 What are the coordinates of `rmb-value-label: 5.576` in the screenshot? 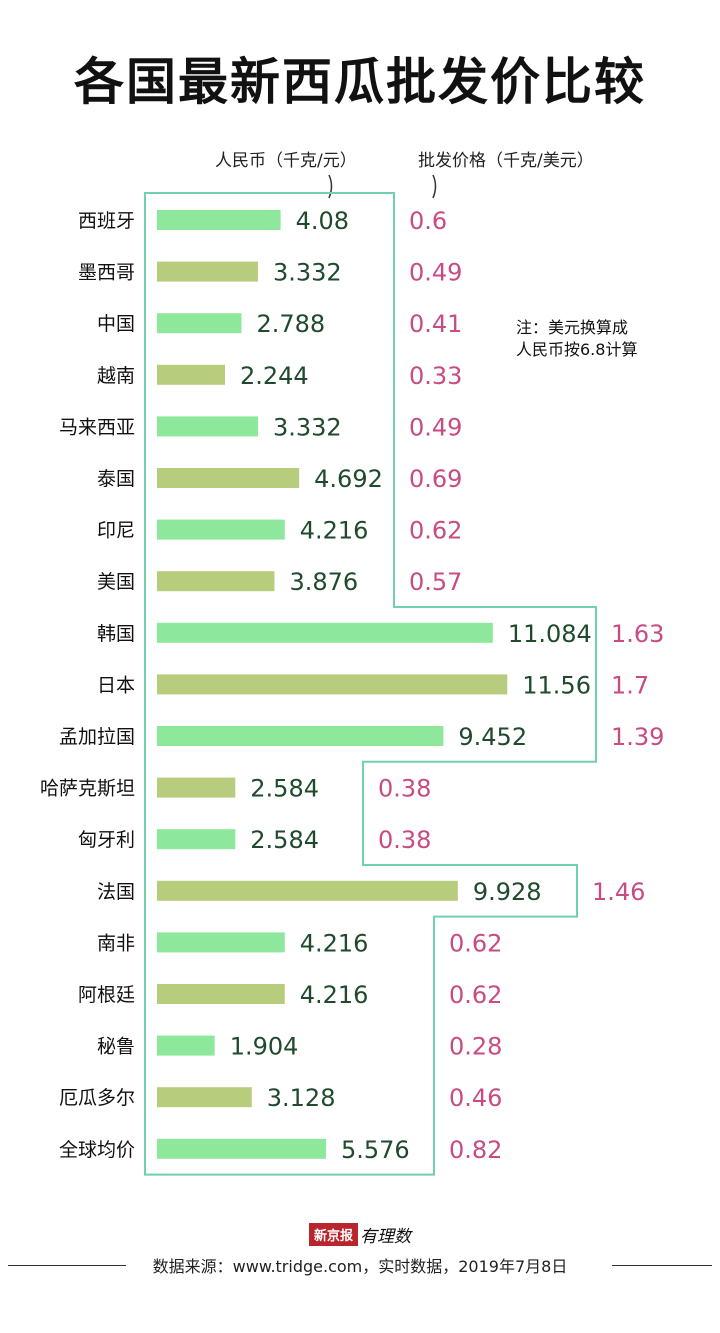 It's located at (375, 1150).